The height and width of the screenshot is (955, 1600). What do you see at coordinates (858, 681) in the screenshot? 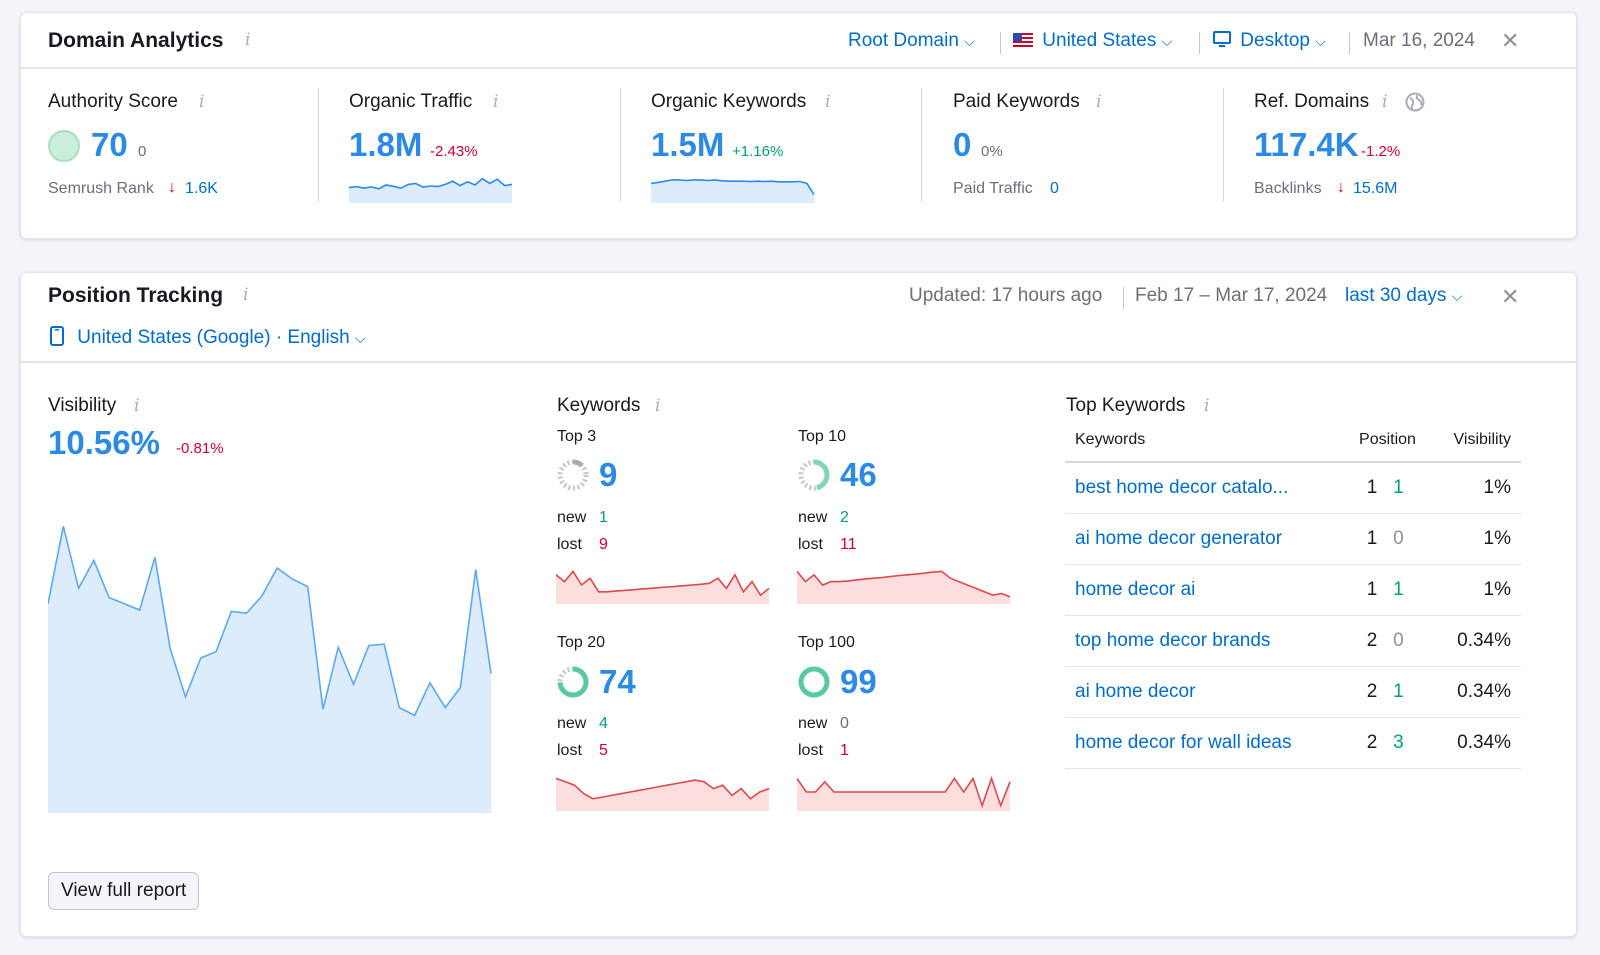
I see `top100-count: 99` at bounding box center [858, 681].